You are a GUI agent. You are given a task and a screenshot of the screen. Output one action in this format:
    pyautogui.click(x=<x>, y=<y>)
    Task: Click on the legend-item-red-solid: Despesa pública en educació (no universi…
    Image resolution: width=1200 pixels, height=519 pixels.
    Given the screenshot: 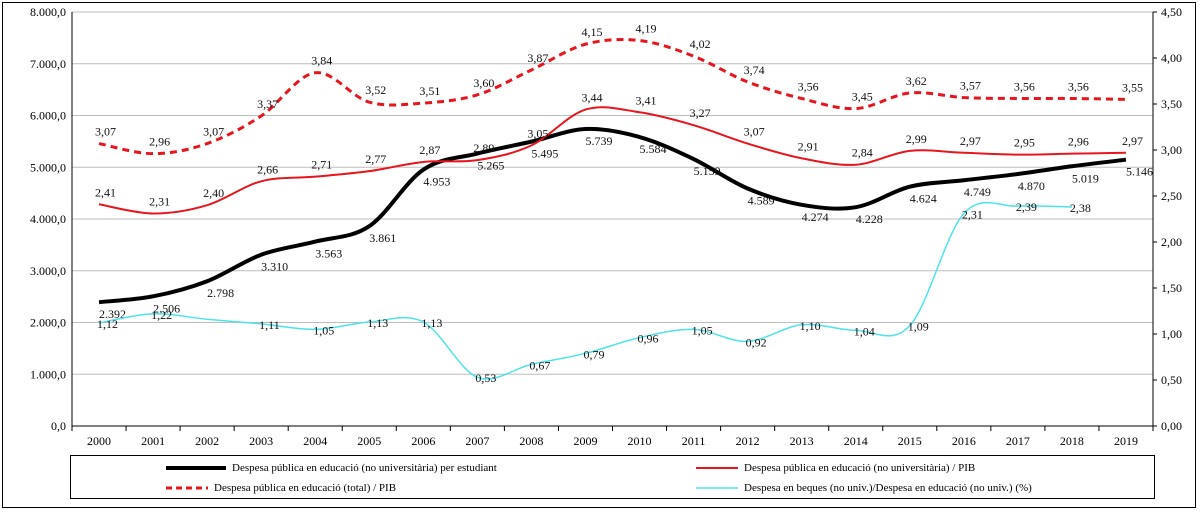 What is the action you would take?
    pyautogui.click(x=835, y=468)
    